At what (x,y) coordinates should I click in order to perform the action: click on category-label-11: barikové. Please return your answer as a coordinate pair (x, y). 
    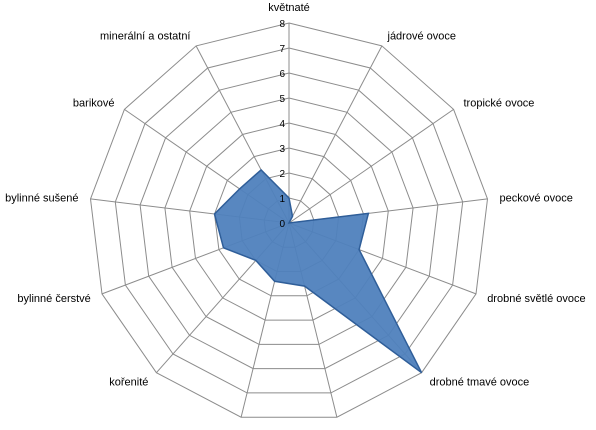
    Looking at the image, I should click on (94, 104).